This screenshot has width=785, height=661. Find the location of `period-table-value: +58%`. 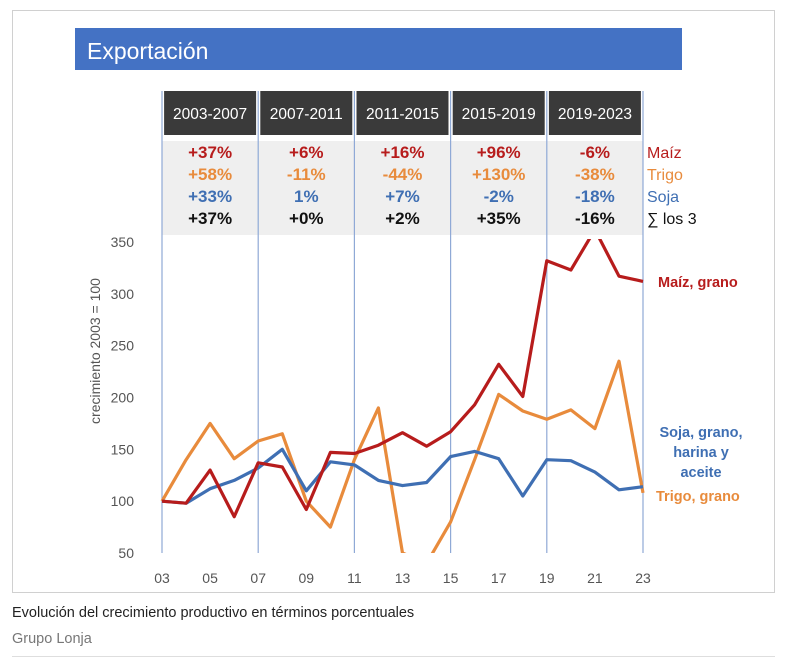

period-table-value: +58% is located at coordinates (210, 174).